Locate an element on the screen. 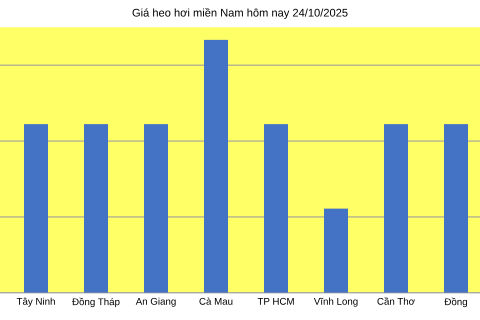 The height and width of the screenshot is (320, 480). x-tick-label: Cà Mau is located at coordinates (215, 301).